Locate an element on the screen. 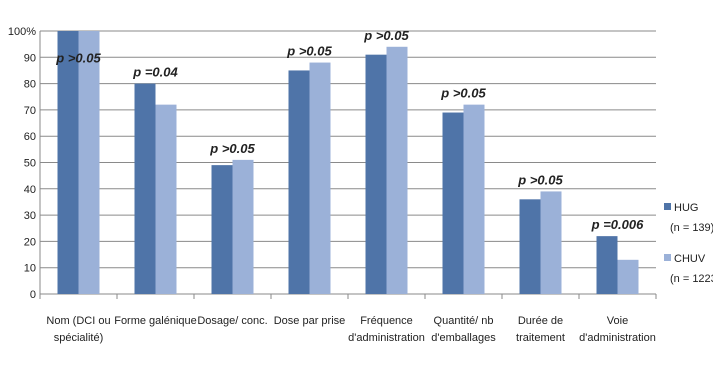  y-tick-label: 20 is located at coordinates (30, 242).